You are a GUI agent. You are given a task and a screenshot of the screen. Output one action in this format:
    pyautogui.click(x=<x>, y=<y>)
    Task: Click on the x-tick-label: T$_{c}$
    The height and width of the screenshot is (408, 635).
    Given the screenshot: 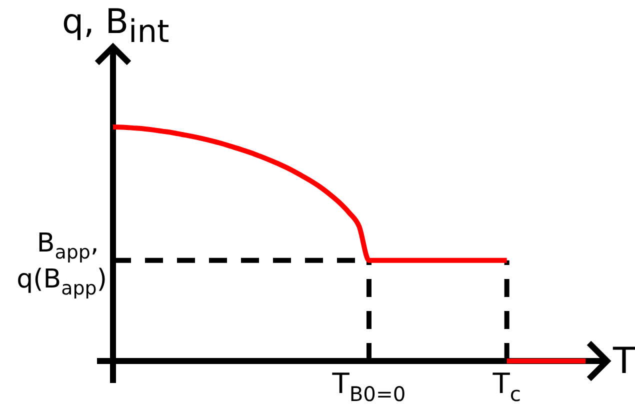 What is the action you would take?
    pyautogui.click(x=506, y=386)
    